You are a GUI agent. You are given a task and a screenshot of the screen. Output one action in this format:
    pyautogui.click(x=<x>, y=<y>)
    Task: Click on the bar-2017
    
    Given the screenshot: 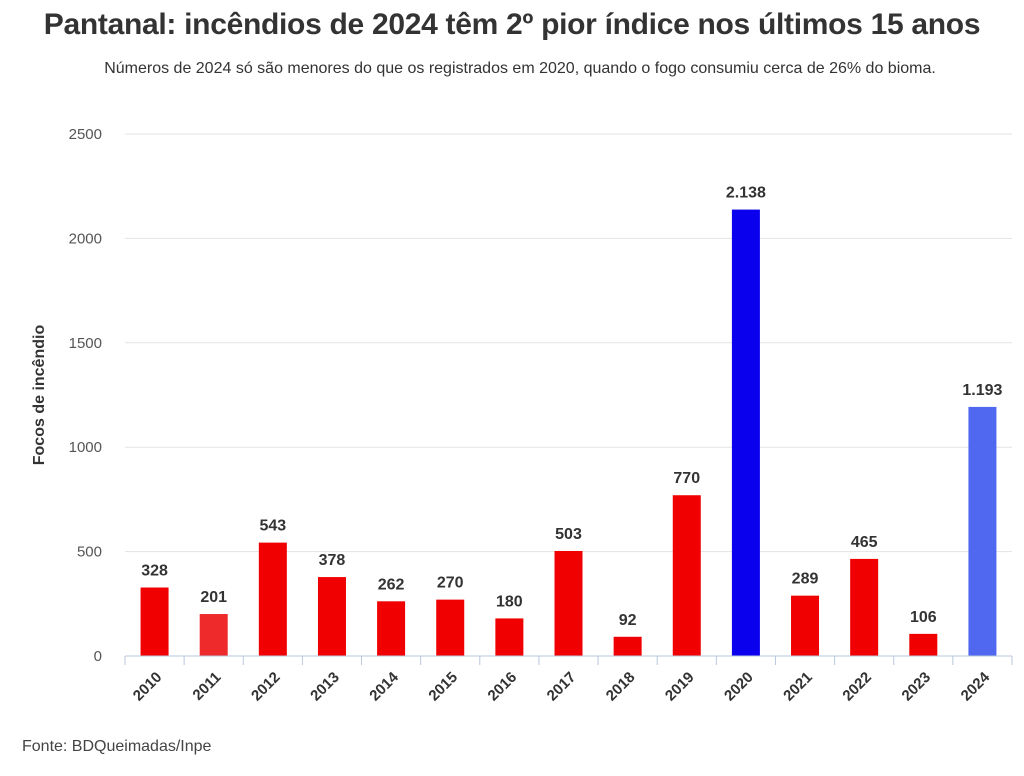 What is the action you would take?
    pyautogui.click(x=568, y=603)
    